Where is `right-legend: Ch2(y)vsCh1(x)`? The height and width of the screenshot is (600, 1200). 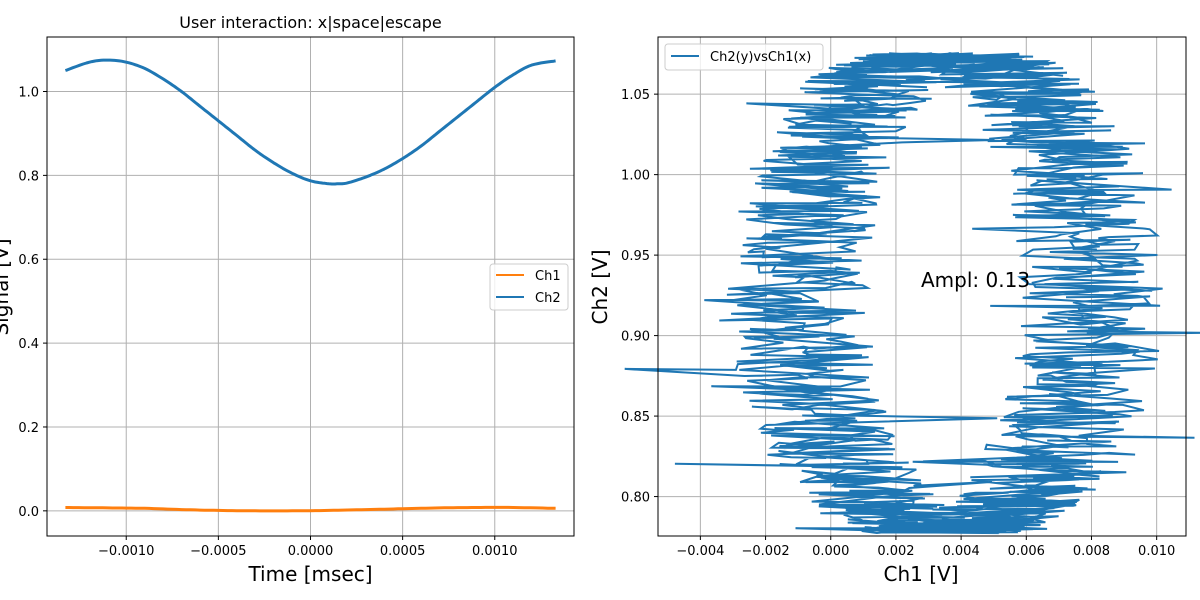 right-legend: Ch2(y)vsCh1(x) is located at coordinates (744, 57).